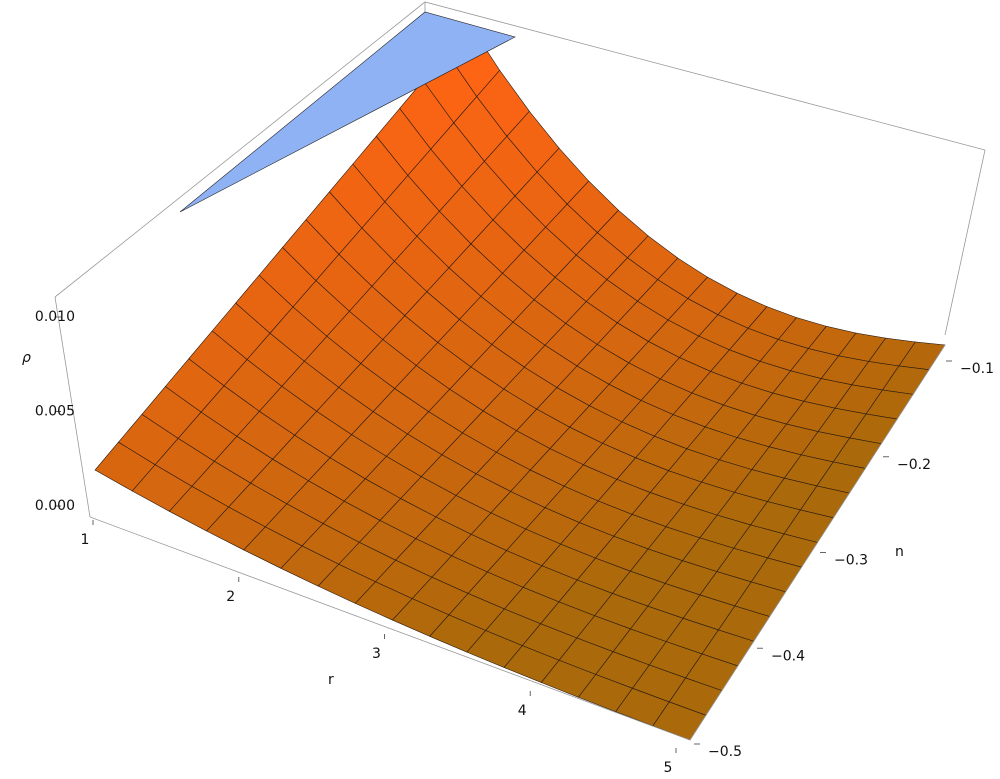 This screenshot has width=1000, height=779. What do you see at coordinates (977, 369) in the screenshot?
I see `y-tick-label: −0.1` at bounding box center [977, 369].